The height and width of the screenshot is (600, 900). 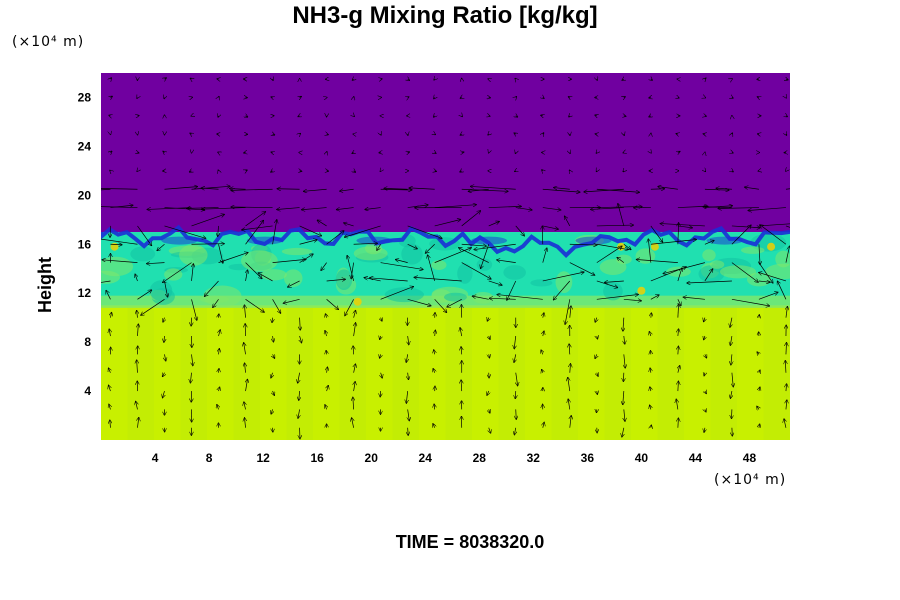 I want to click on y-tick-label: 16, so click(x=85, y=244).